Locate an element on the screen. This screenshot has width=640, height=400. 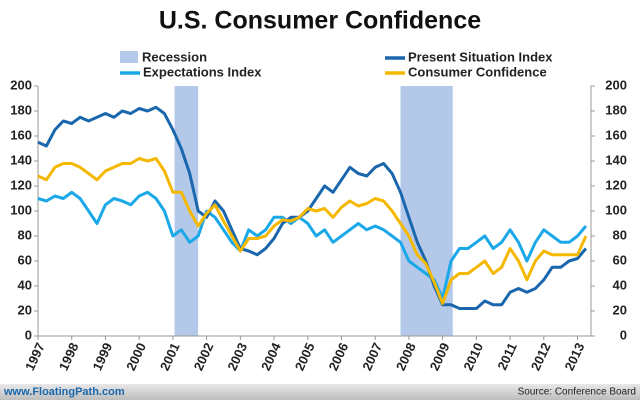
x-tick-label: 2009 is located at coordinates (440, 356).